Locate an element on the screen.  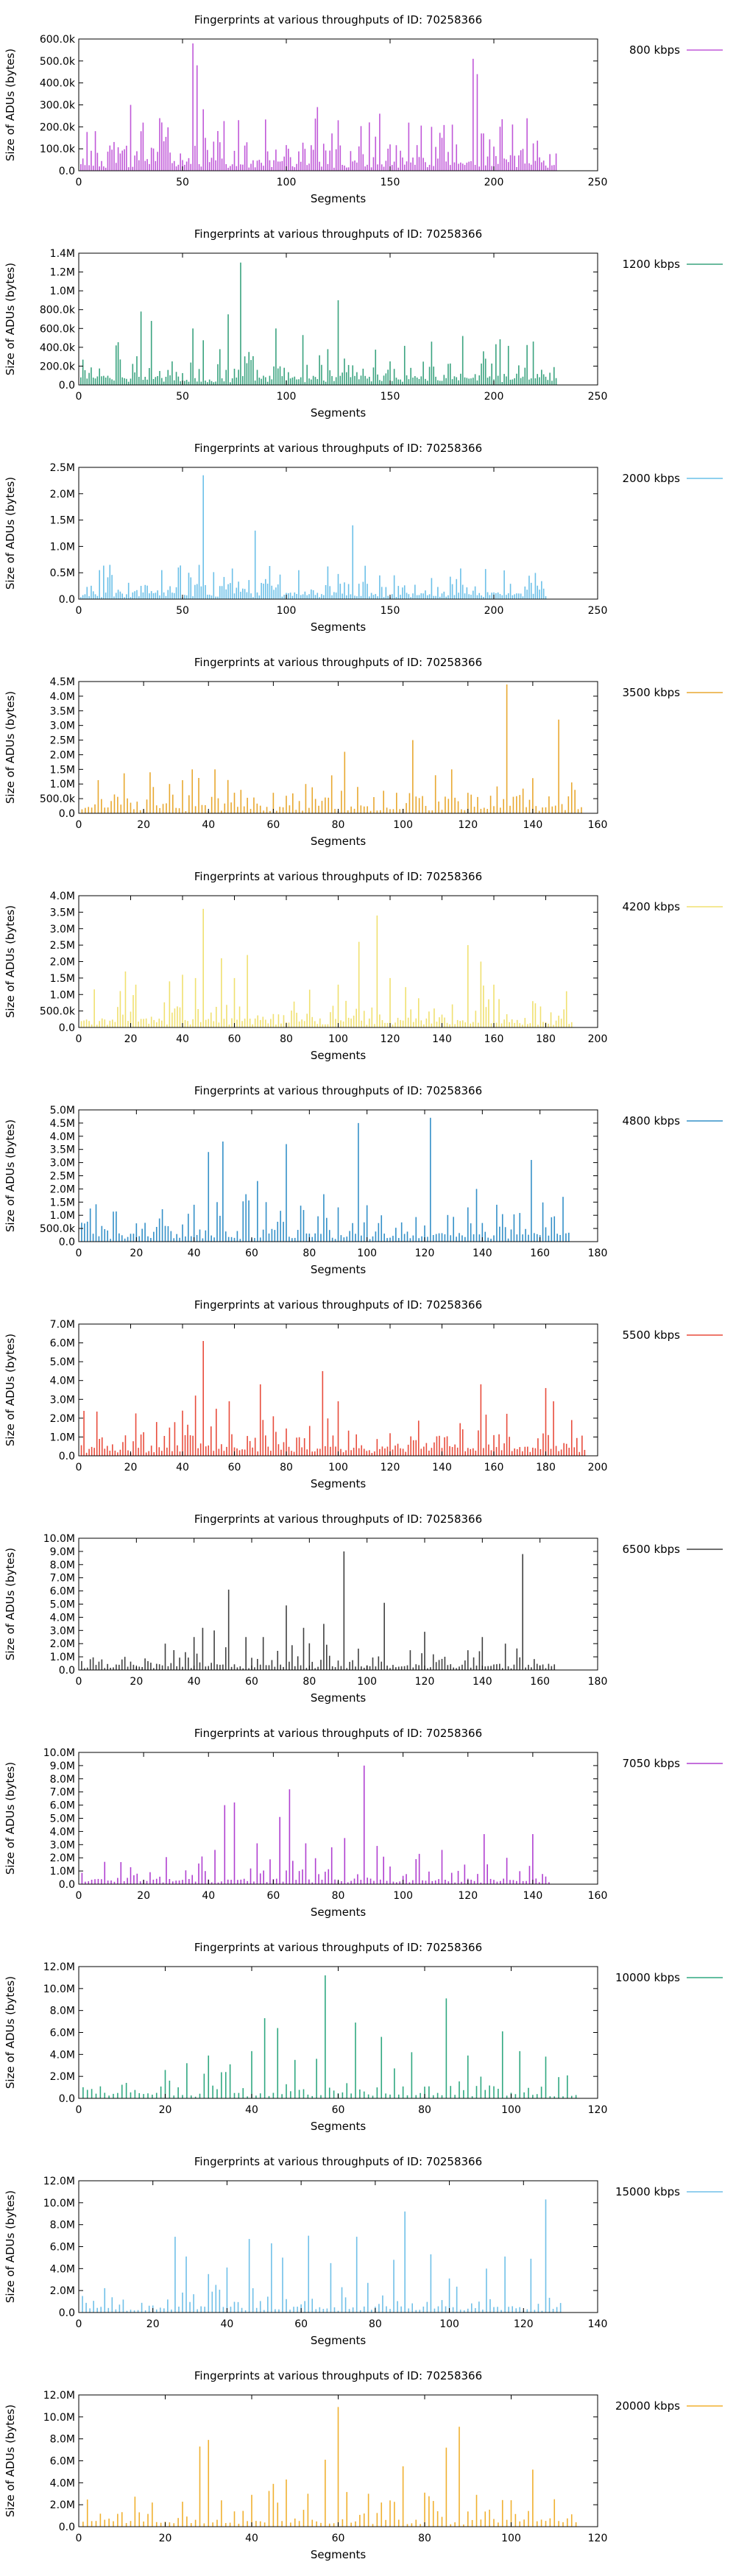
y-tick-label: 500.0k is located at coordinates (58, 1012).